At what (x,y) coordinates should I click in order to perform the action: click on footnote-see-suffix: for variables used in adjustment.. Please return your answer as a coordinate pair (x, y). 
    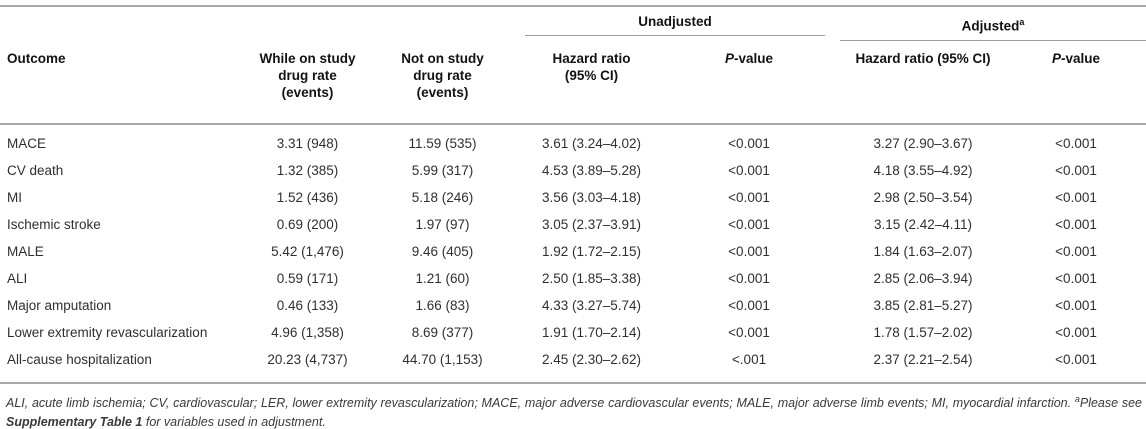
    Looking at the image, I should click on (234, 422).